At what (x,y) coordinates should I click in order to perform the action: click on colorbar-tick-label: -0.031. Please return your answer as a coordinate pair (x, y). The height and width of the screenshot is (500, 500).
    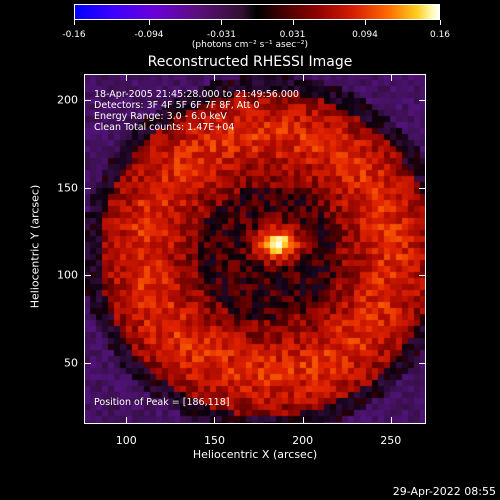
    Looking at the image, I should click on (221, 35).